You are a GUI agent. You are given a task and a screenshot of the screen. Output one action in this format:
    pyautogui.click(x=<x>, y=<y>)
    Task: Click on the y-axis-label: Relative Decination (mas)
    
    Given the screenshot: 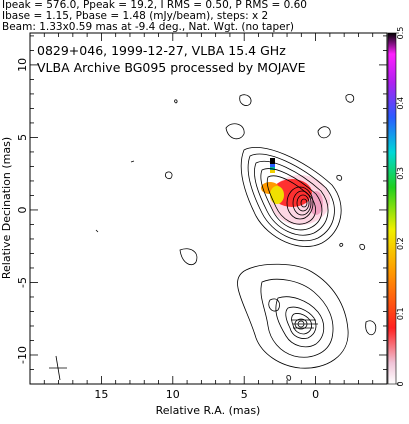 What is the action you would take?
    pyautogui.click(x=6, y=208)
    